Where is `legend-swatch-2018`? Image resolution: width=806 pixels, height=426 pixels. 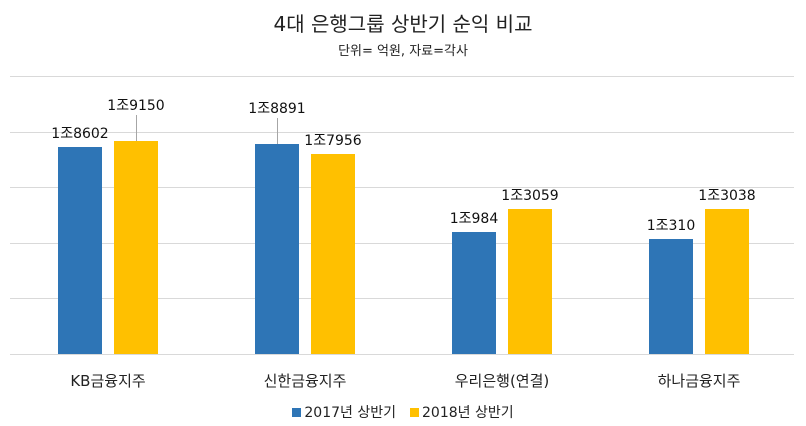
legend-swatch-2018 is located at coordinates (414, 412).